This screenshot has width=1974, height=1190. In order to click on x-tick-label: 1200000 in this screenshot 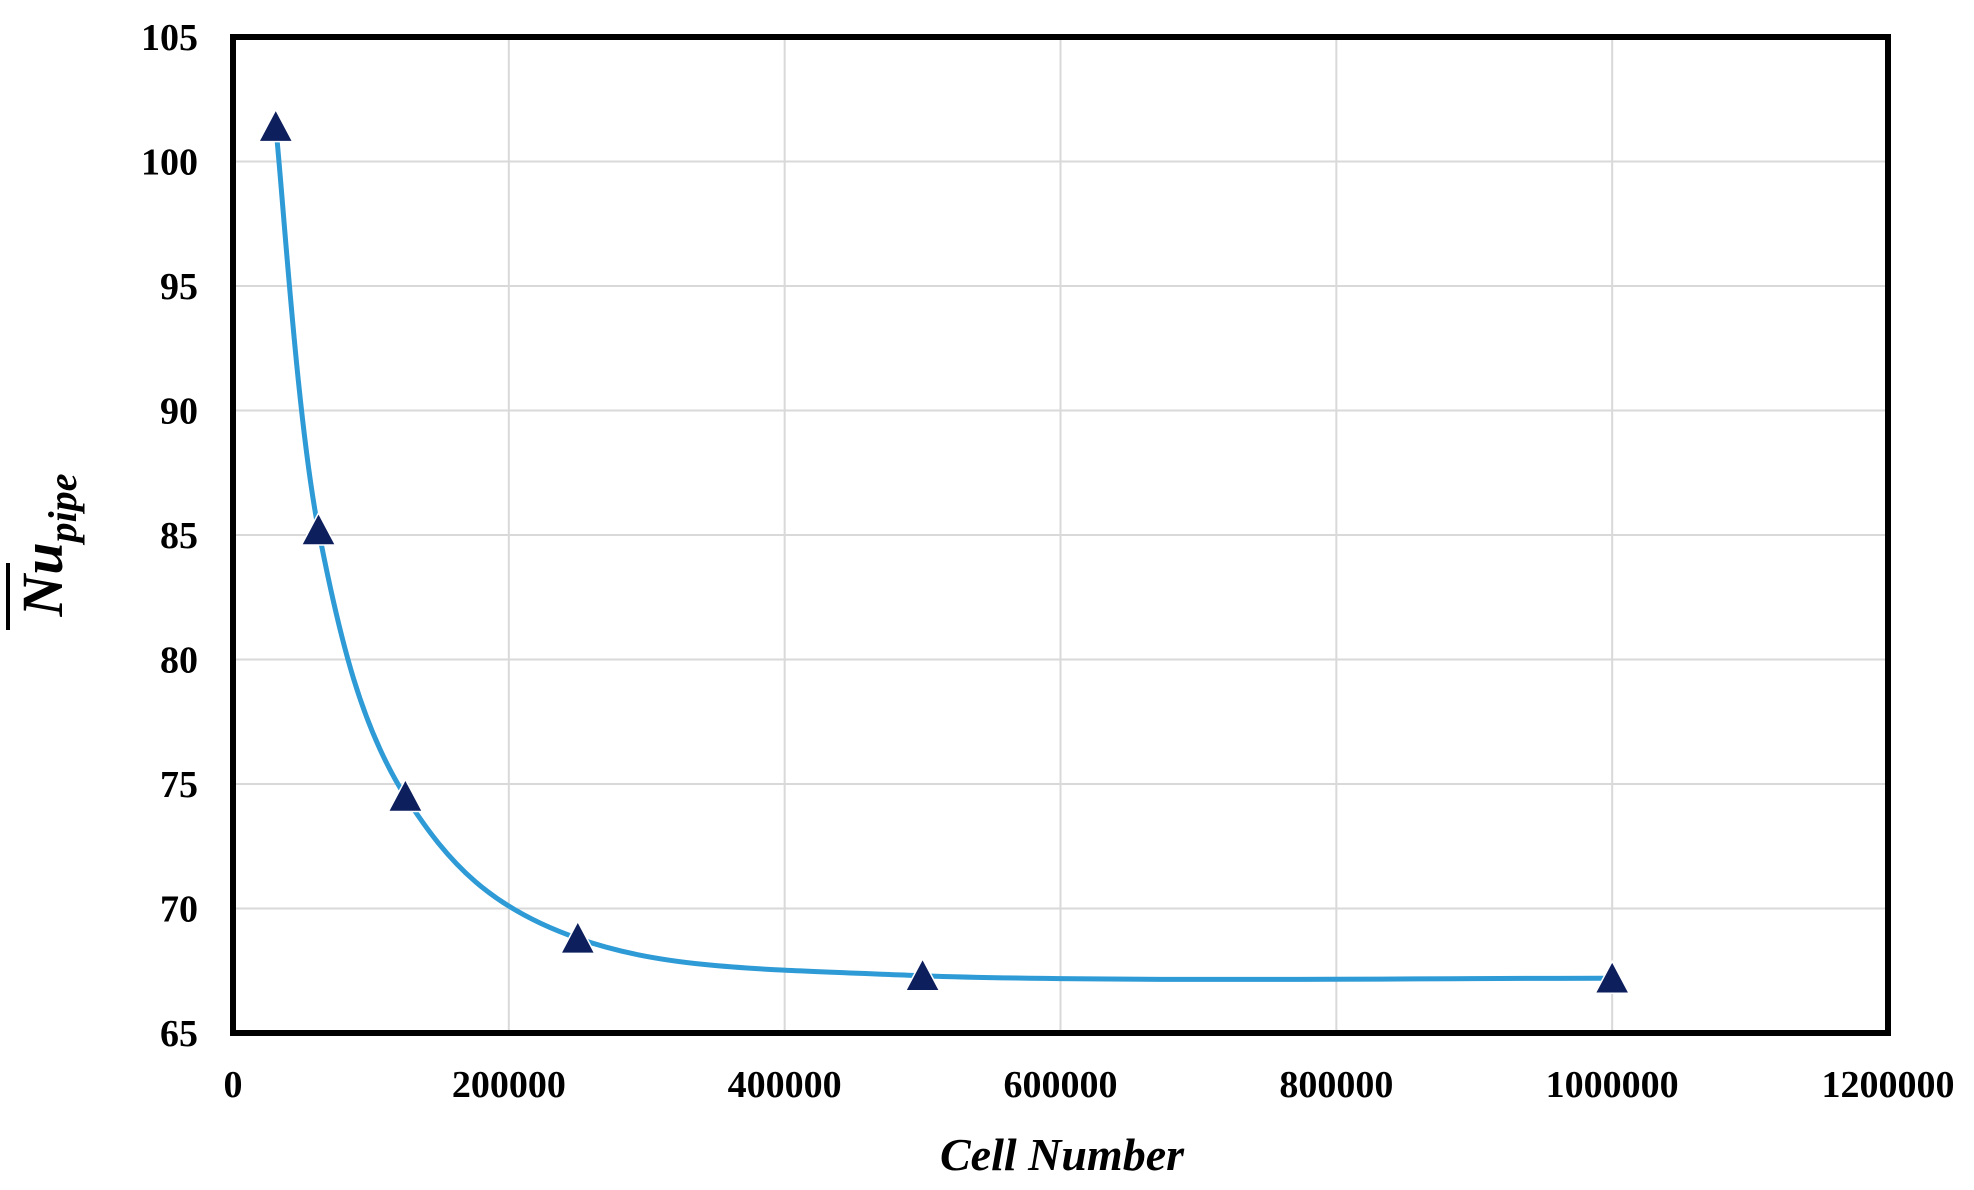, I will do `click(1888, 1085)`.